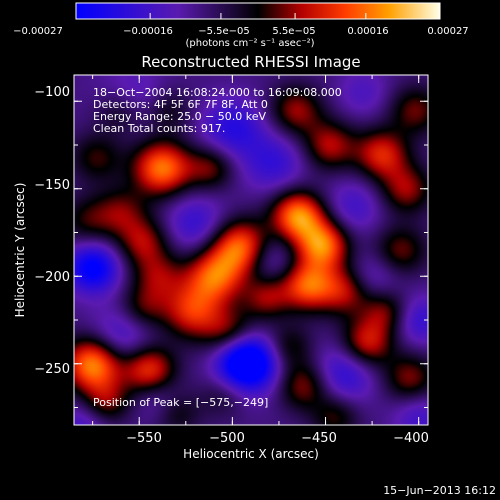  What do you see at coordinates (224, 31) in the screenshot?
I see `colorbar-tick-label: −5.5e−05` at bounding box center [224, 31].